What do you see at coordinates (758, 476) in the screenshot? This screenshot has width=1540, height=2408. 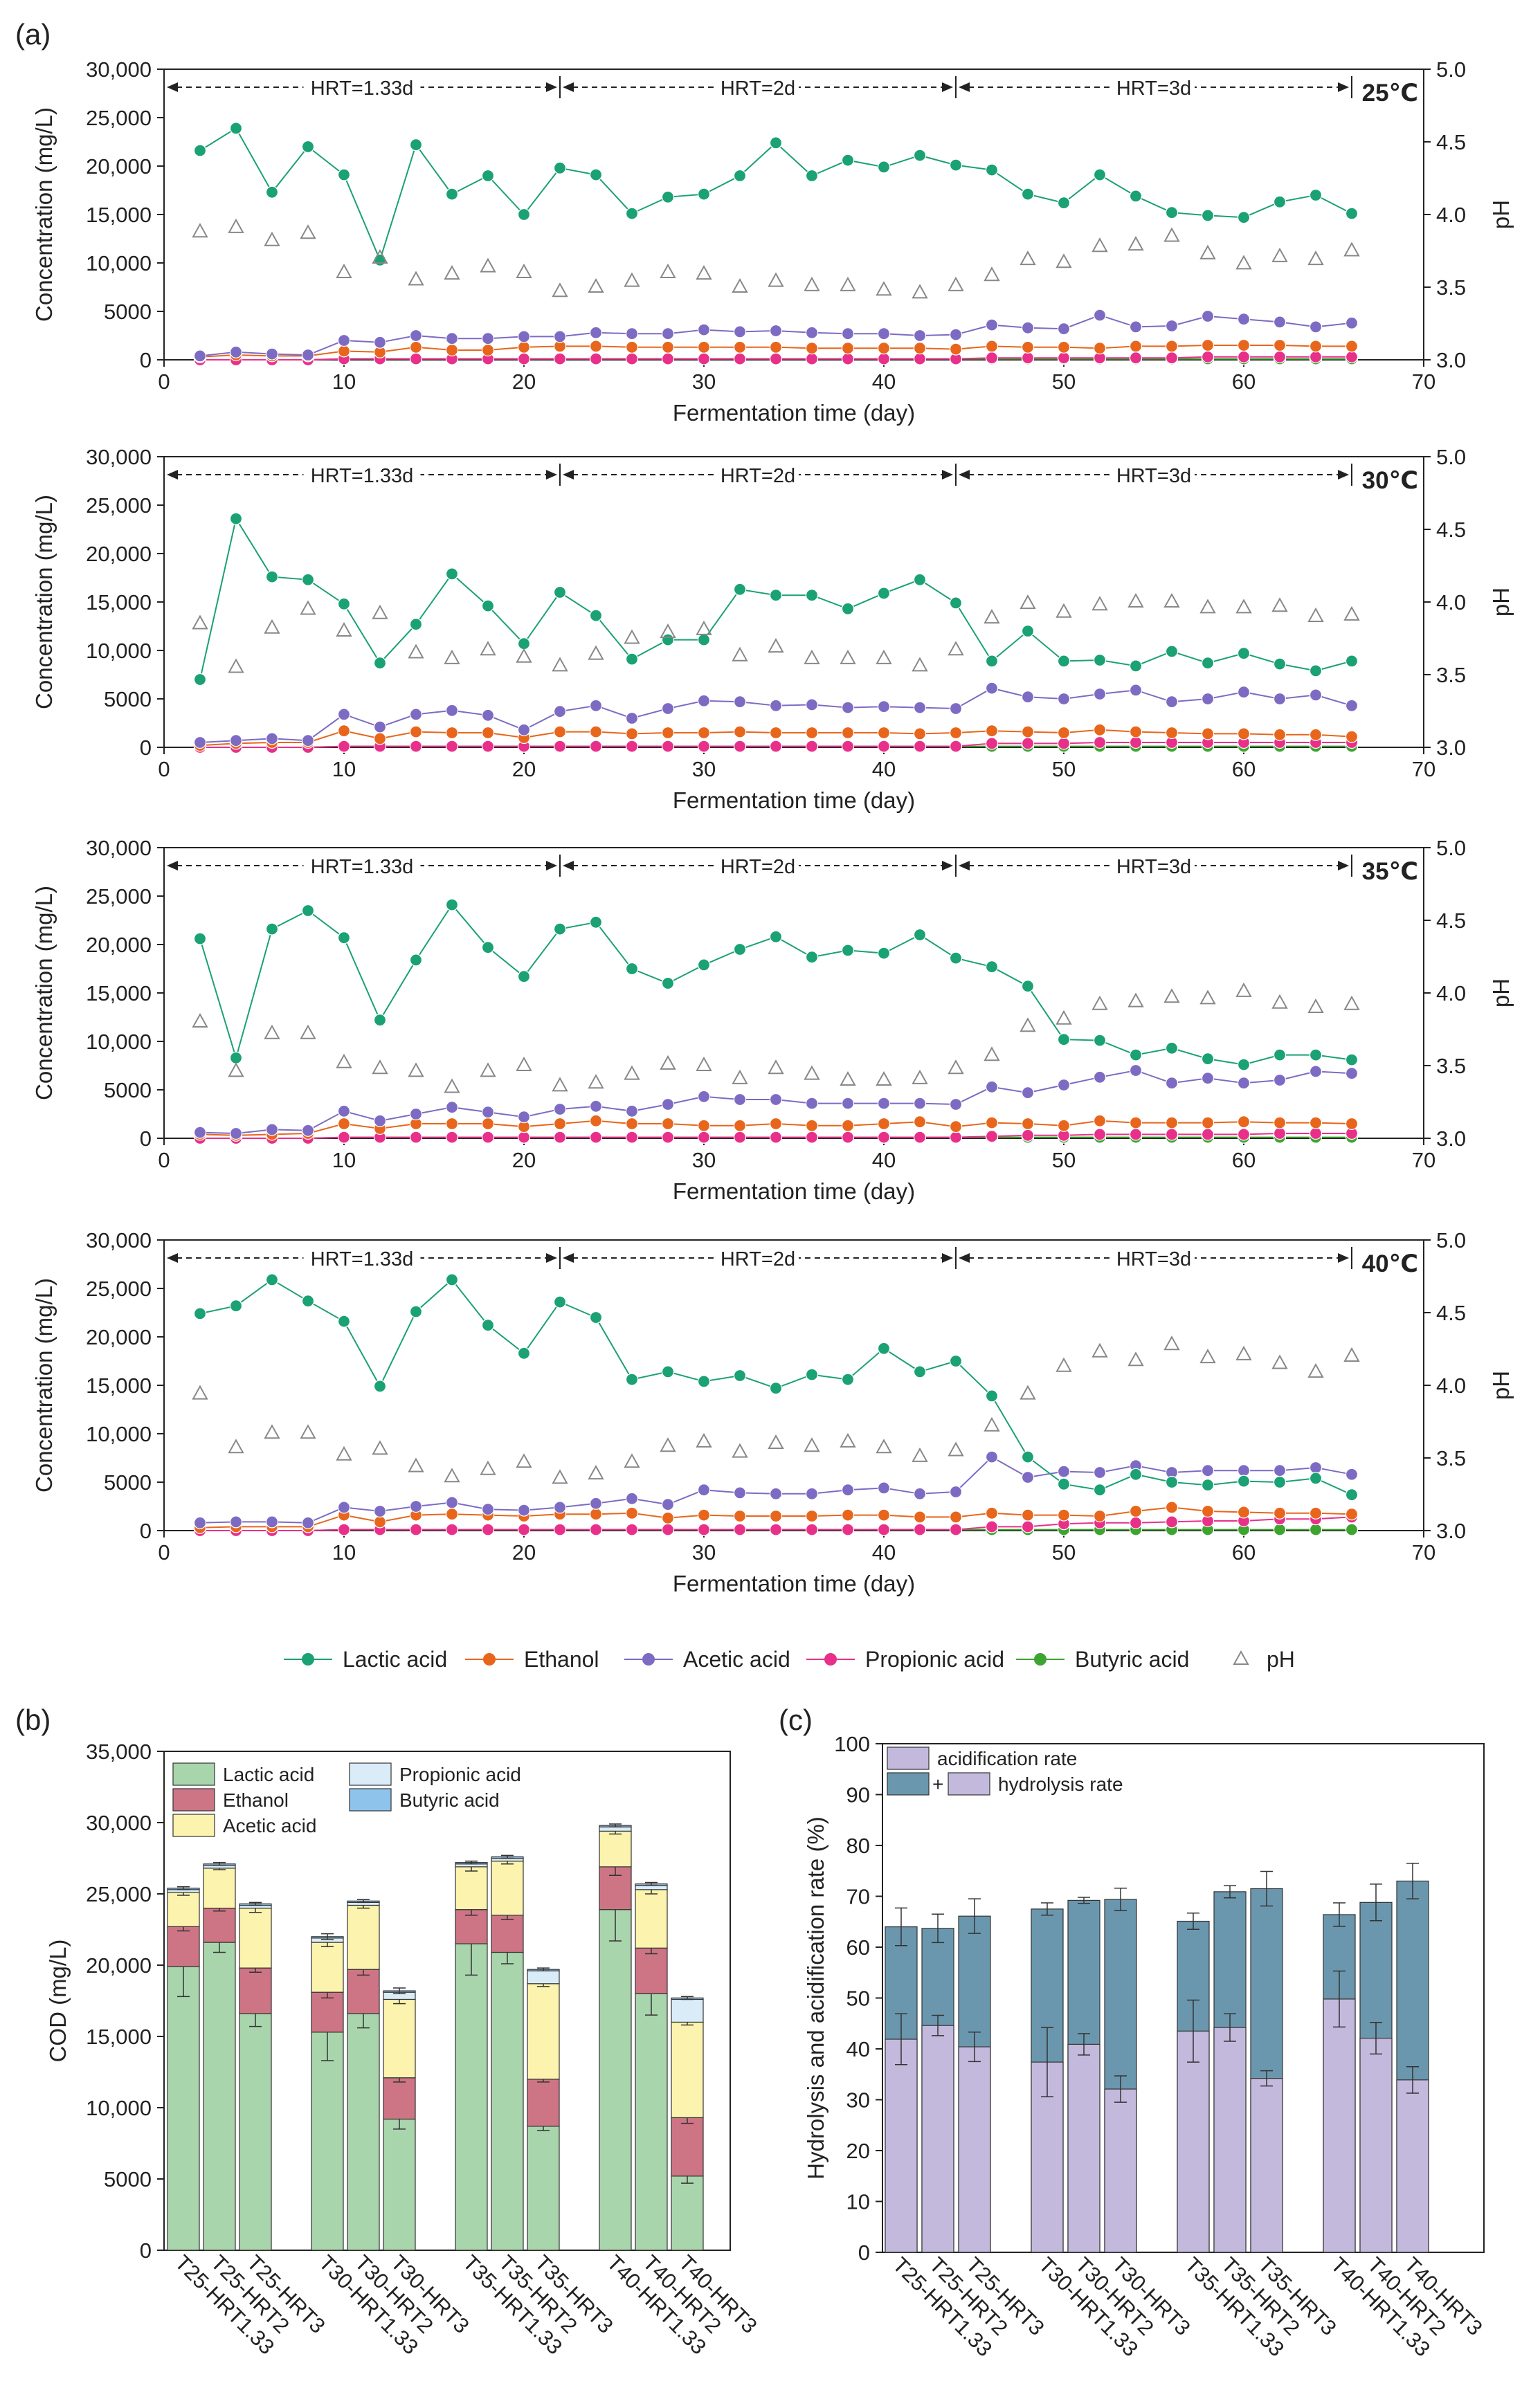 I see `chart-a2-hrt-label: HRT=2d` at bounding box center [758, 476].